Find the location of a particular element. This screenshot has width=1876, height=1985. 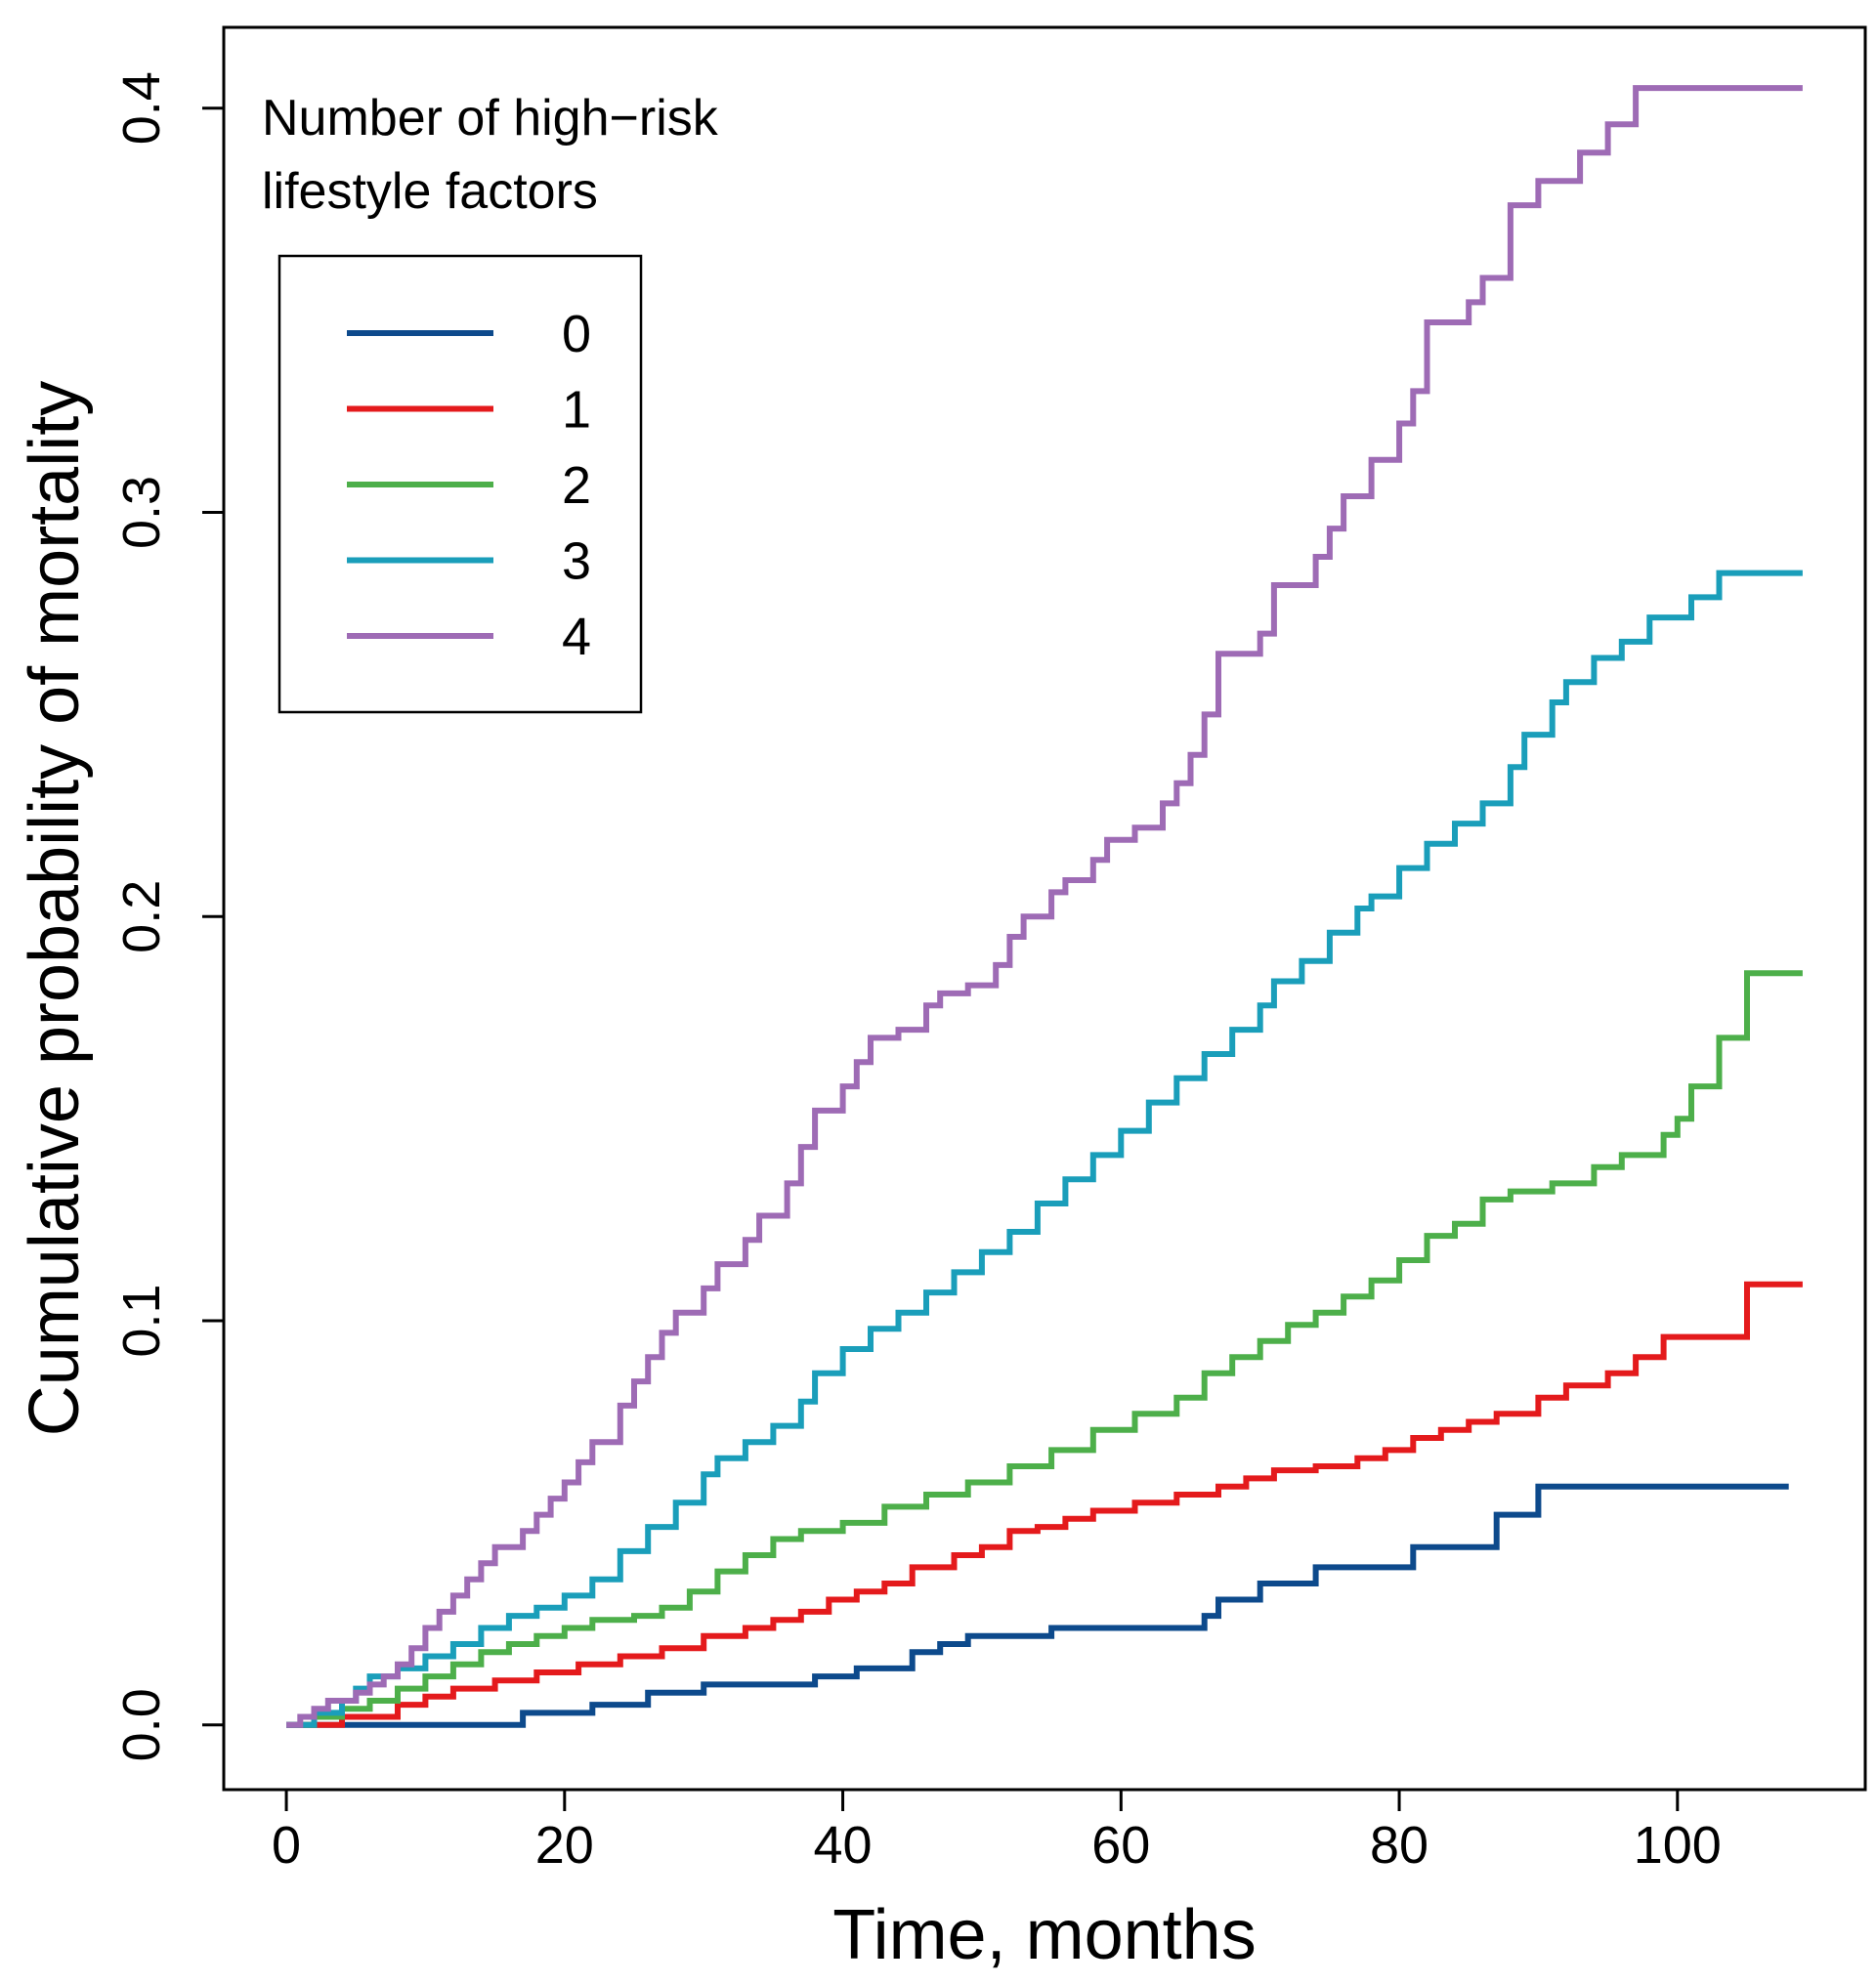

x-tick-label: 80 is located at coordinates (1399, 1845).